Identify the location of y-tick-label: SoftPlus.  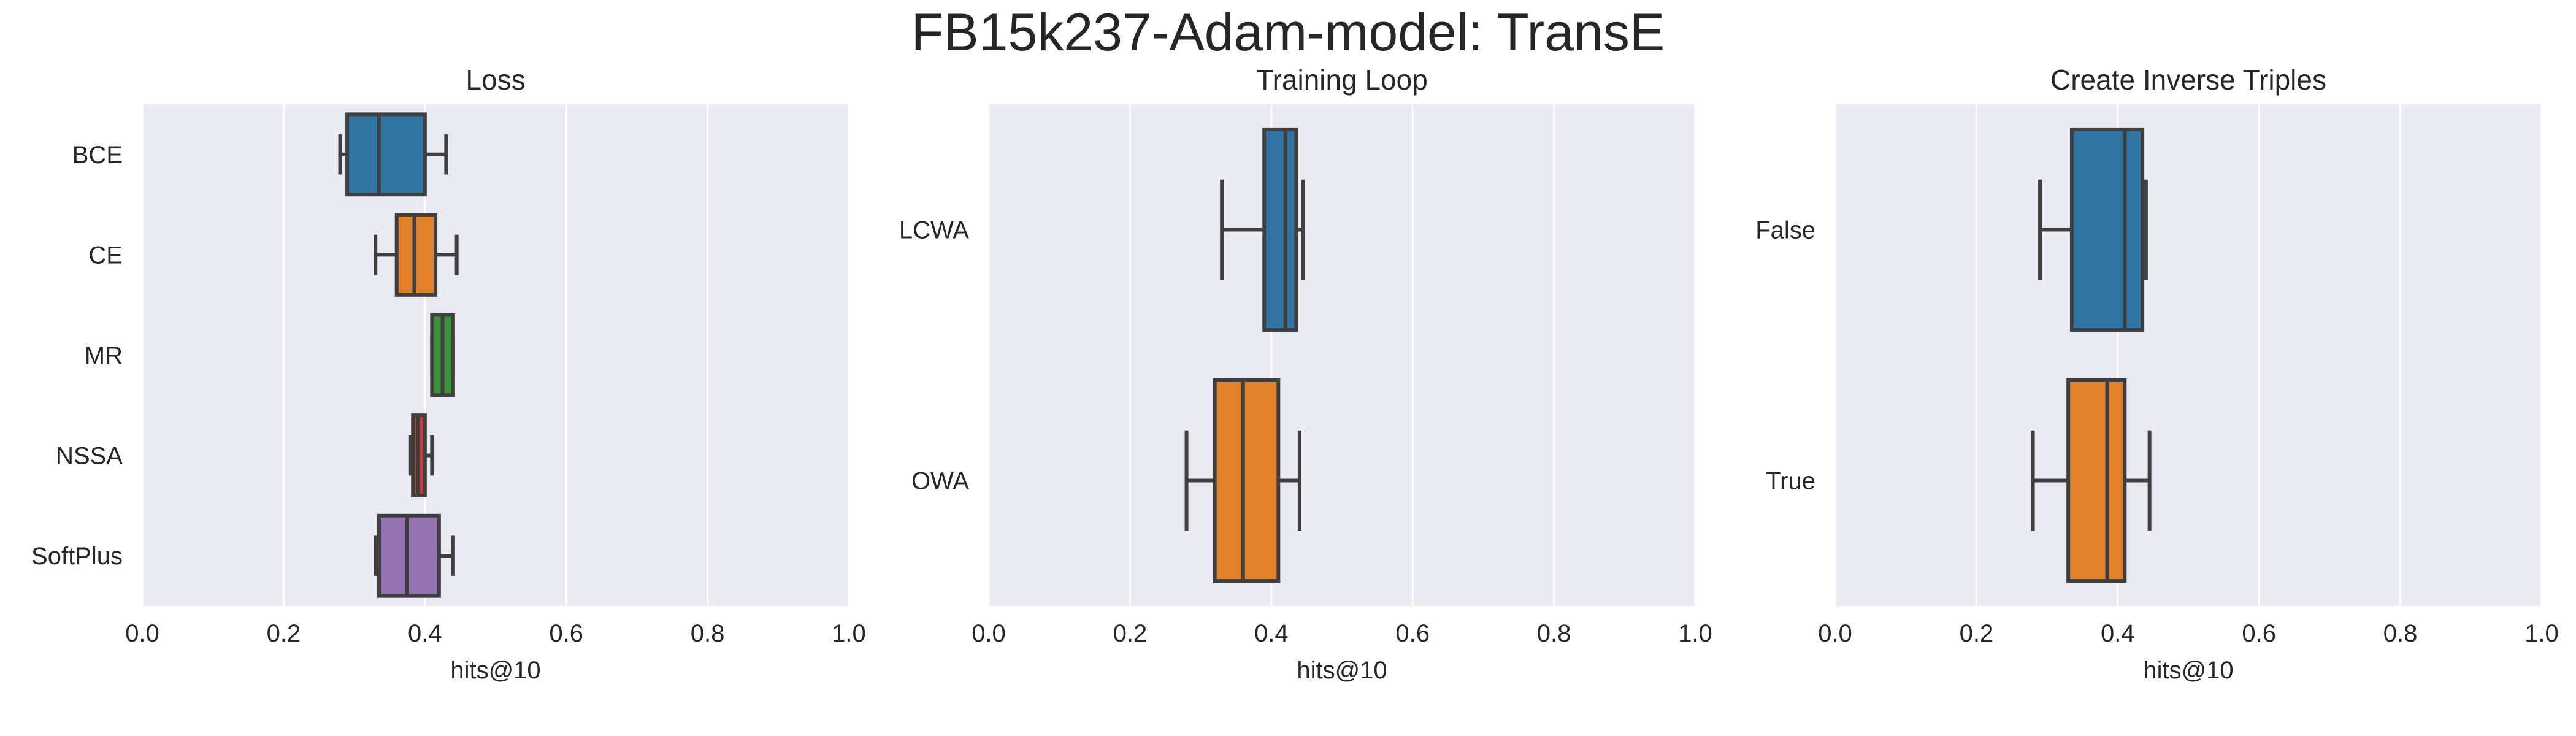
(77, 556).